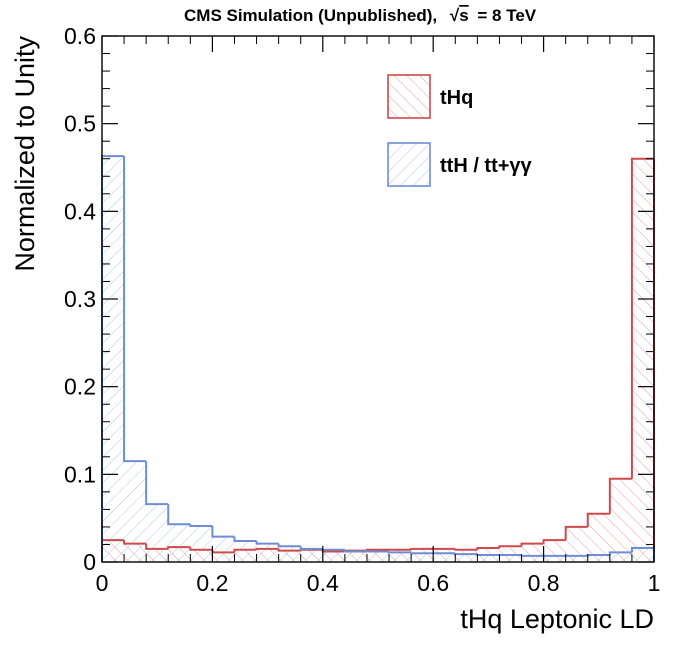 The height and width of the screenshot is (661, 689). Describe the element at coordinates (212, 583) in the screenshot. I see `x-tick-label: 0.2` at that location.